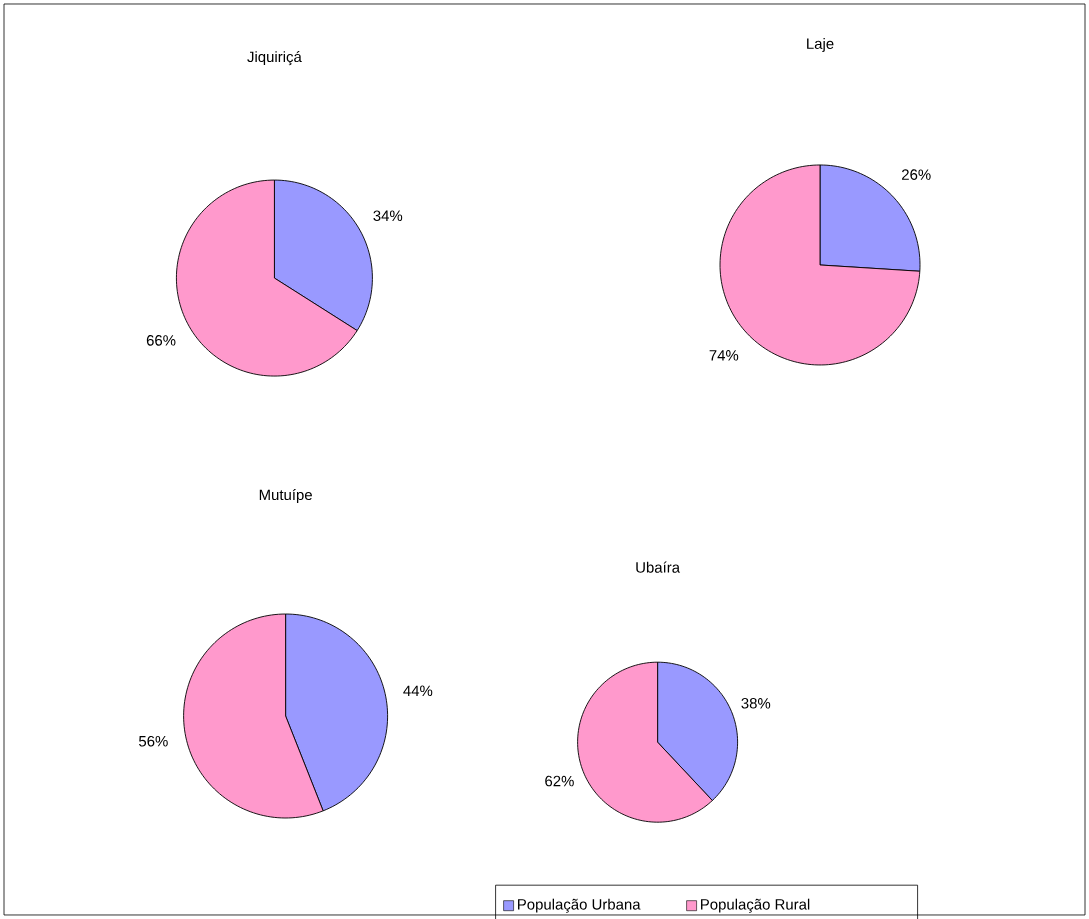  What do you see at coordinates (161, 340) in the screenshot?
I see `data-label: 66%` at bounding box center [161, 340].